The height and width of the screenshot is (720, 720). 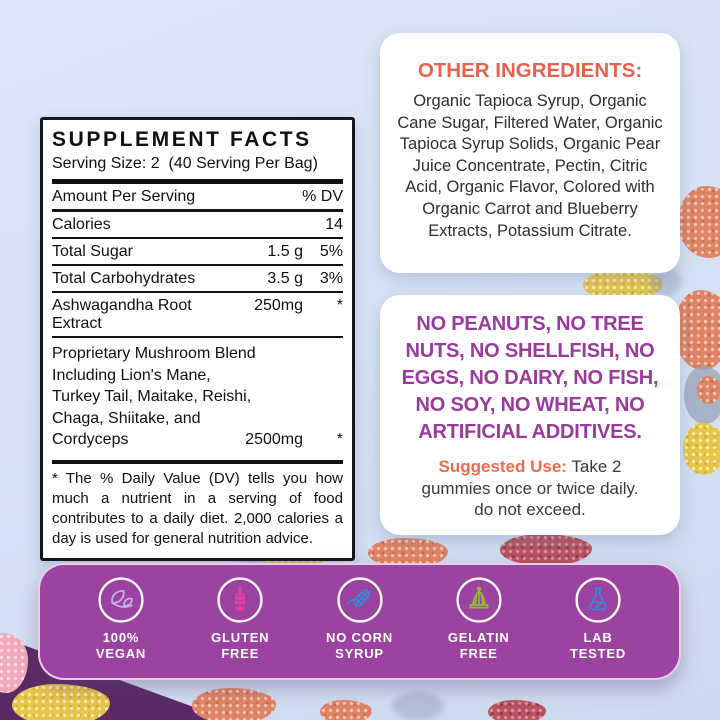 What do you see at coordinates (479, 626) in the screenshot?
I see `gelatin-free-badge: GELATIN FREE` at bounding box center [479, 626].